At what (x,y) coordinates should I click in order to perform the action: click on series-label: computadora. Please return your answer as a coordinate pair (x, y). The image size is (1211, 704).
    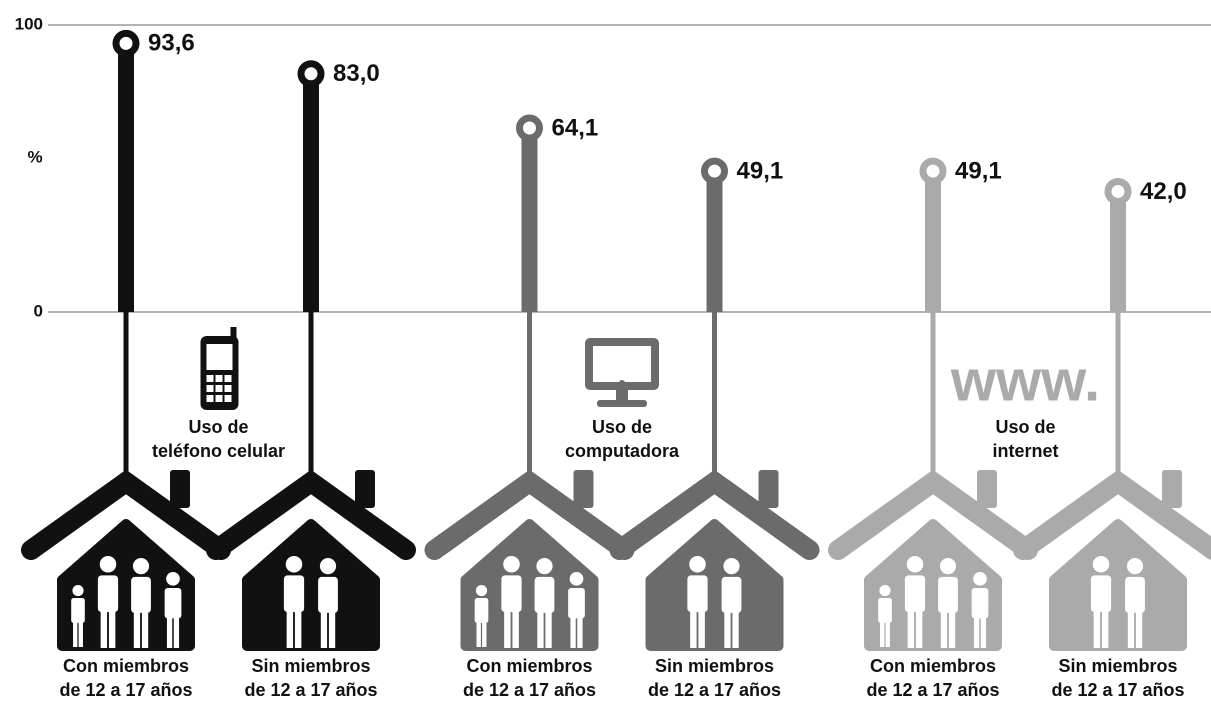
    Looking at the image, I should click on (622, 451).